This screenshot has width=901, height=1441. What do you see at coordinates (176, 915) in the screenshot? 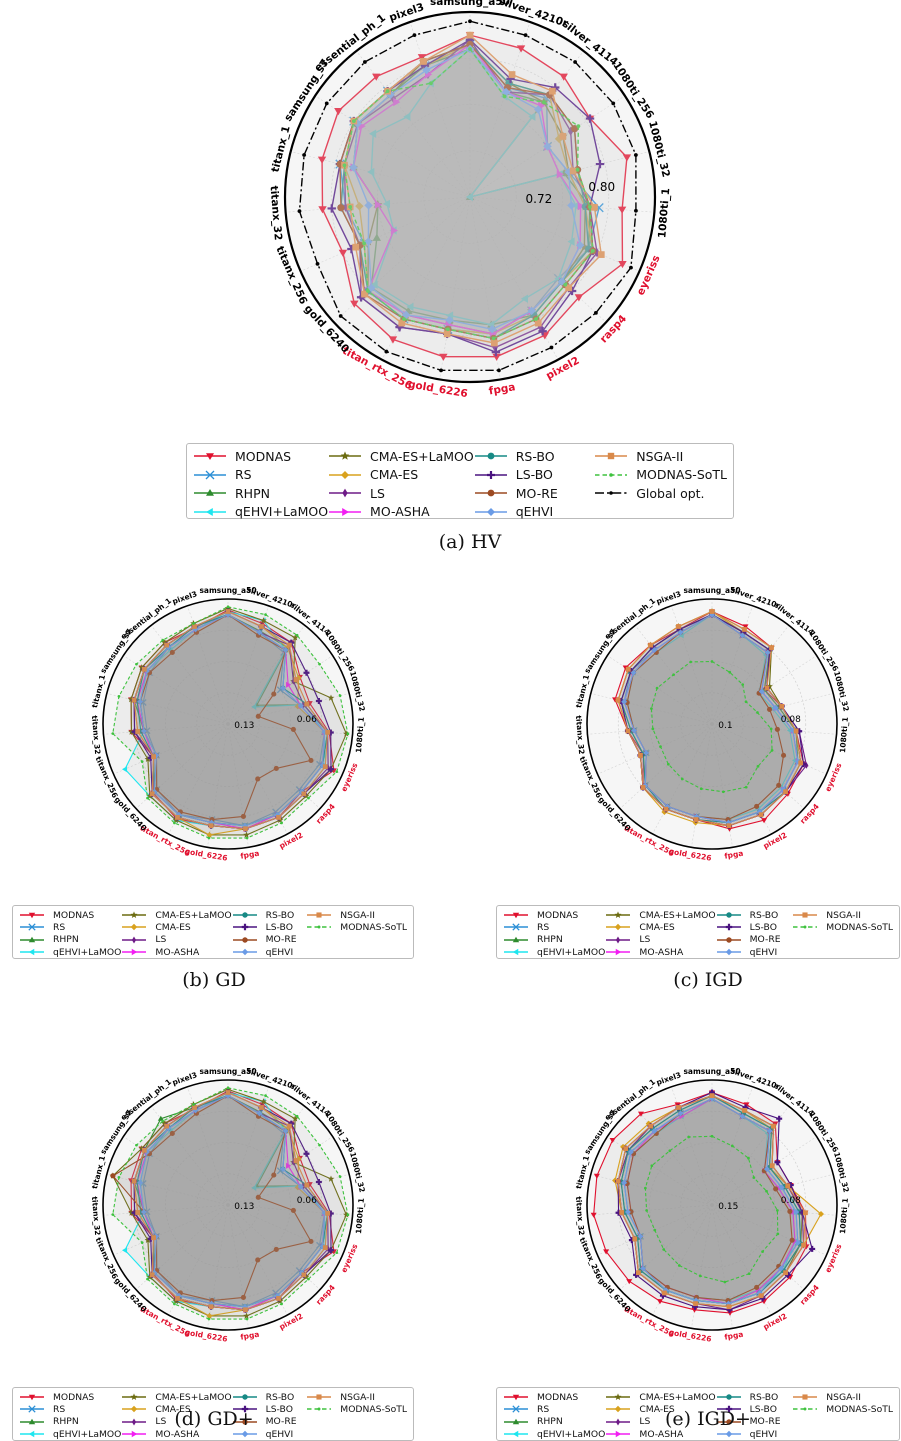
I see `legend-item: CMA-ES+LaMOO` at bounding box center [176, 915].